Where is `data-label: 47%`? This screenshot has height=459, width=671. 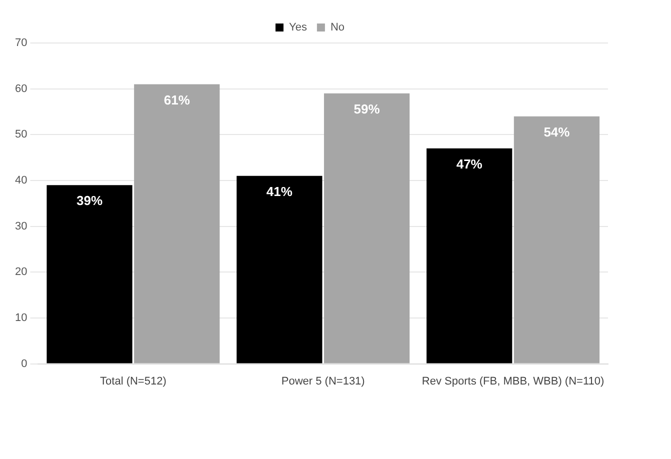
data-label: 47% is located at coordinates (469, 164).